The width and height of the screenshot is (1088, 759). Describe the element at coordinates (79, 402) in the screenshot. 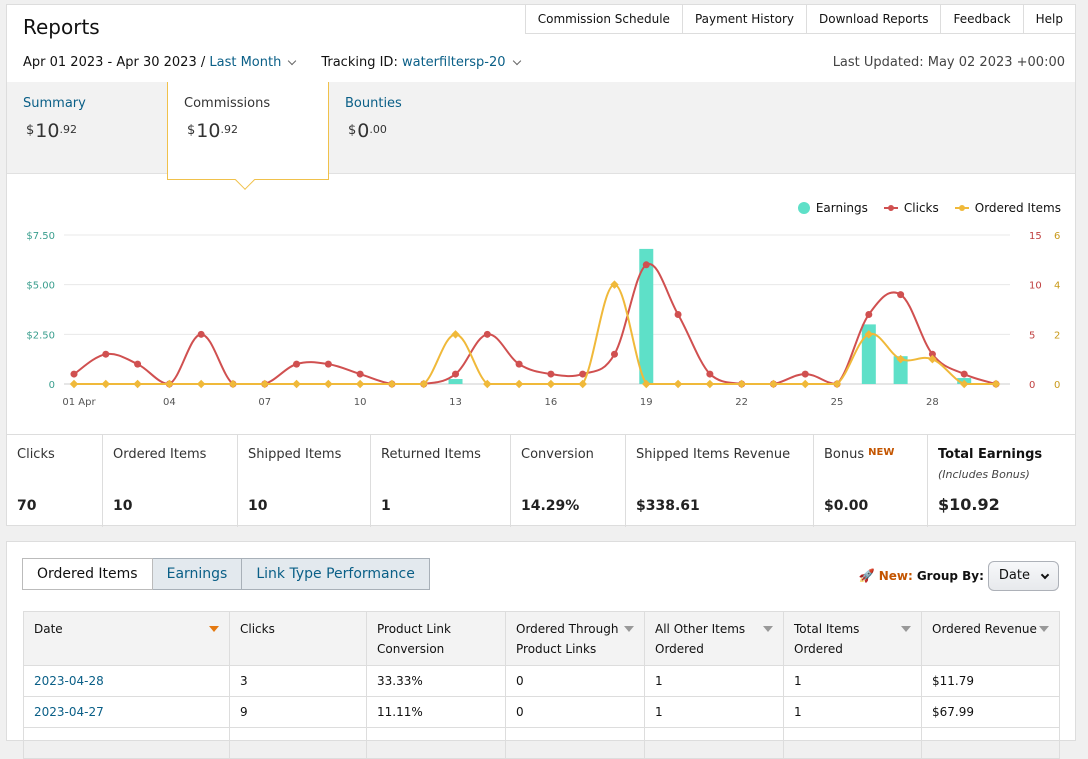

I see `x-tick-label: 01 Apr` at that location.